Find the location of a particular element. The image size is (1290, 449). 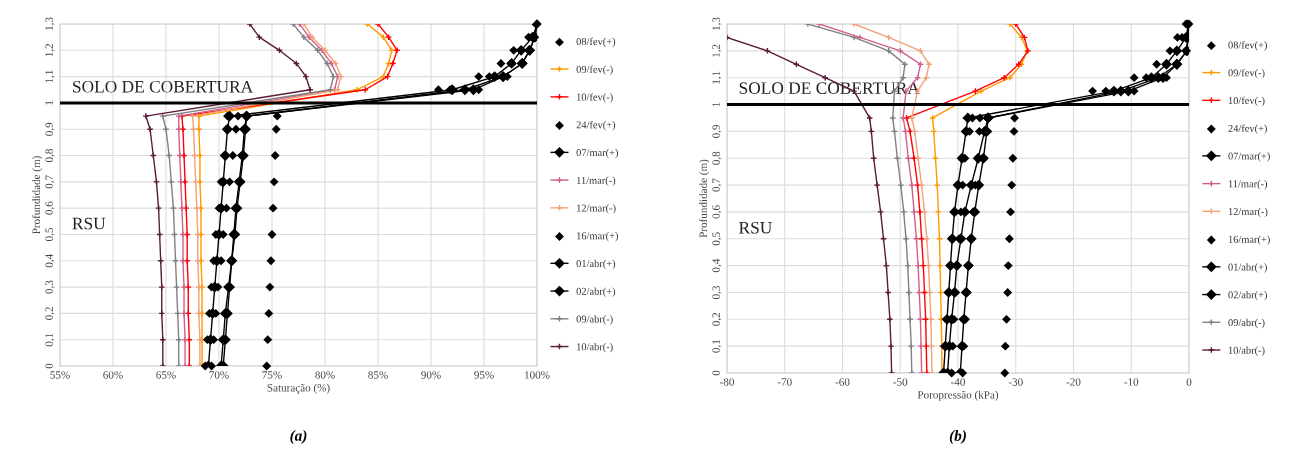

x-tick-label: 70% is located at coordinates (219, 375).